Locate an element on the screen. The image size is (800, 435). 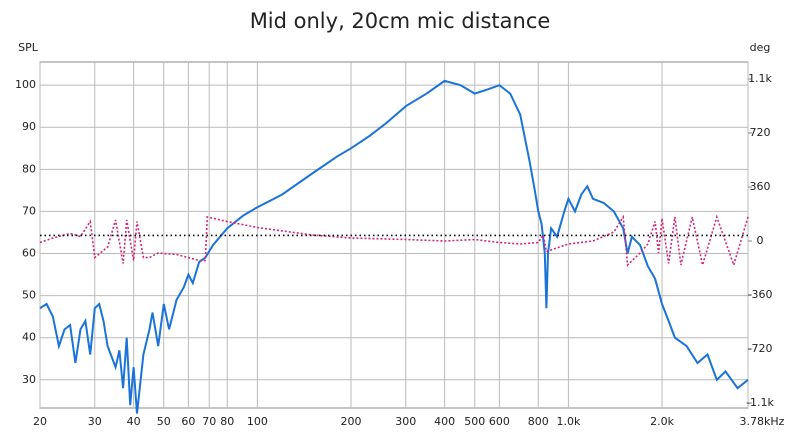
y-tick-label: 40 is located at coordinates (29, 337).